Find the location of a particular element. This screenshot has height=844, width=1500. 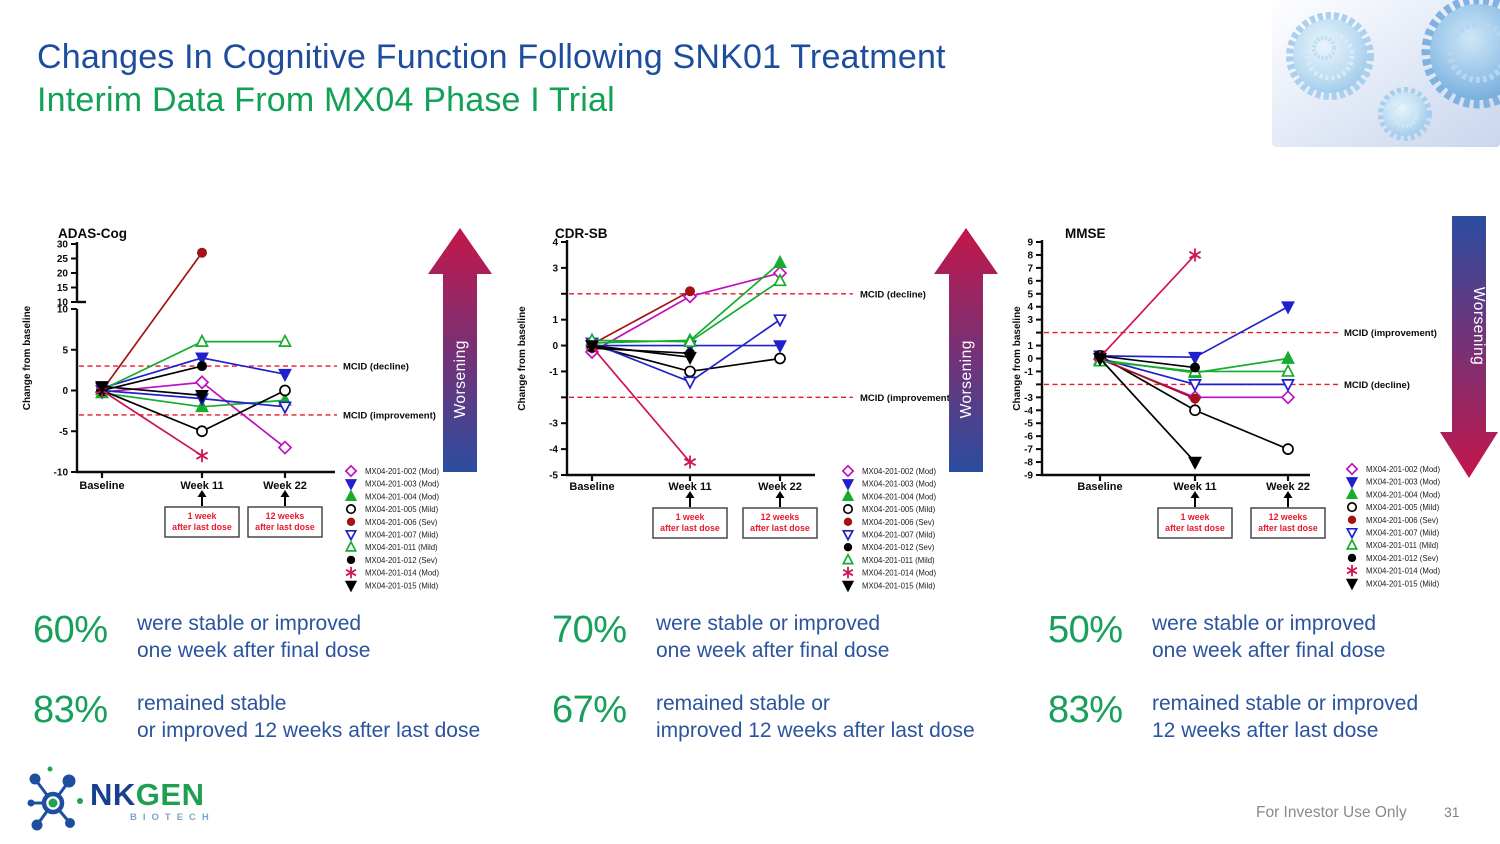

x-tick-label: Week 22 is located at coordinates (1288, 487).